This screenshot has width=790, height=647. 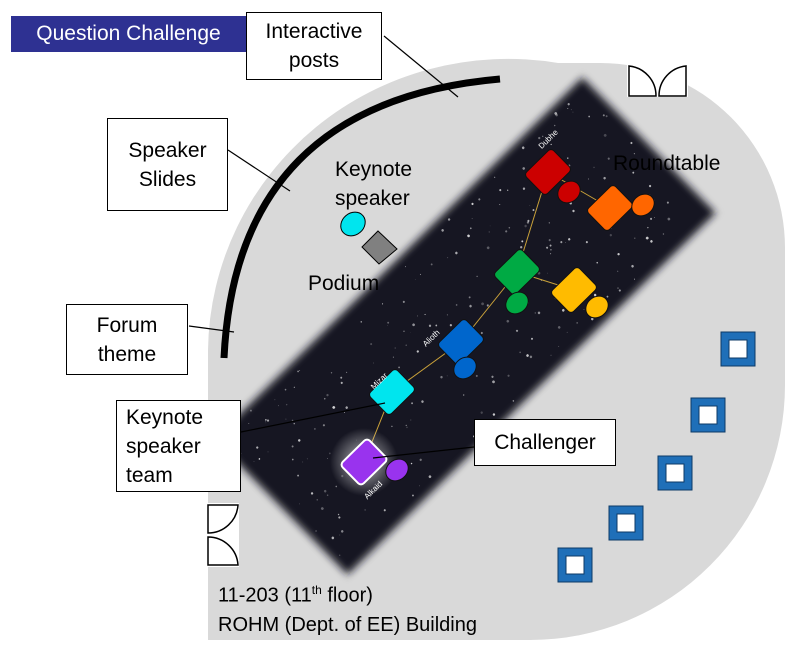 I want to click on podium-icon, so click(x=379, y=247).